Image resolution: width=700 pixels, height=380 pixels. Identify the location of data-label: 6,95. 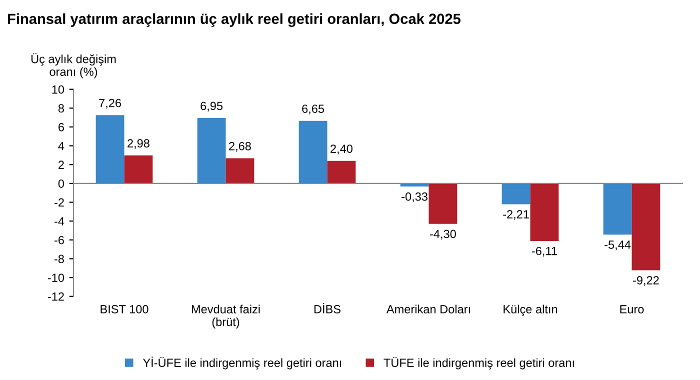
(211, 107).